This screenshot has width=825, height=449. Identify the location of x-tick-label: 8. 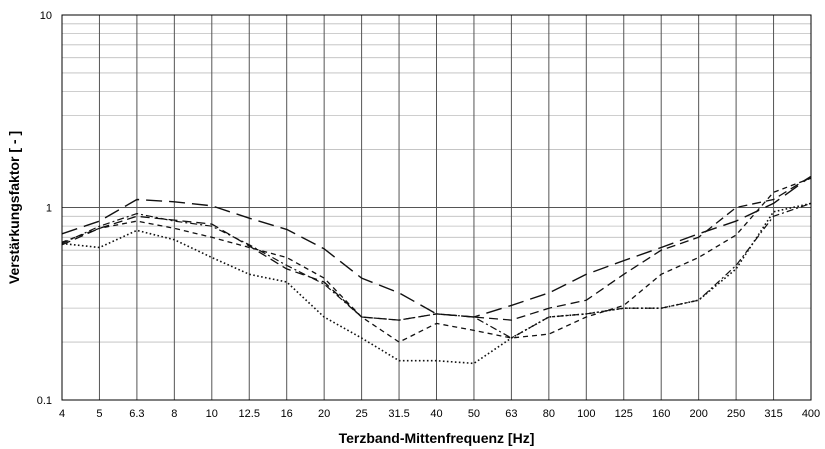
(174, 414).